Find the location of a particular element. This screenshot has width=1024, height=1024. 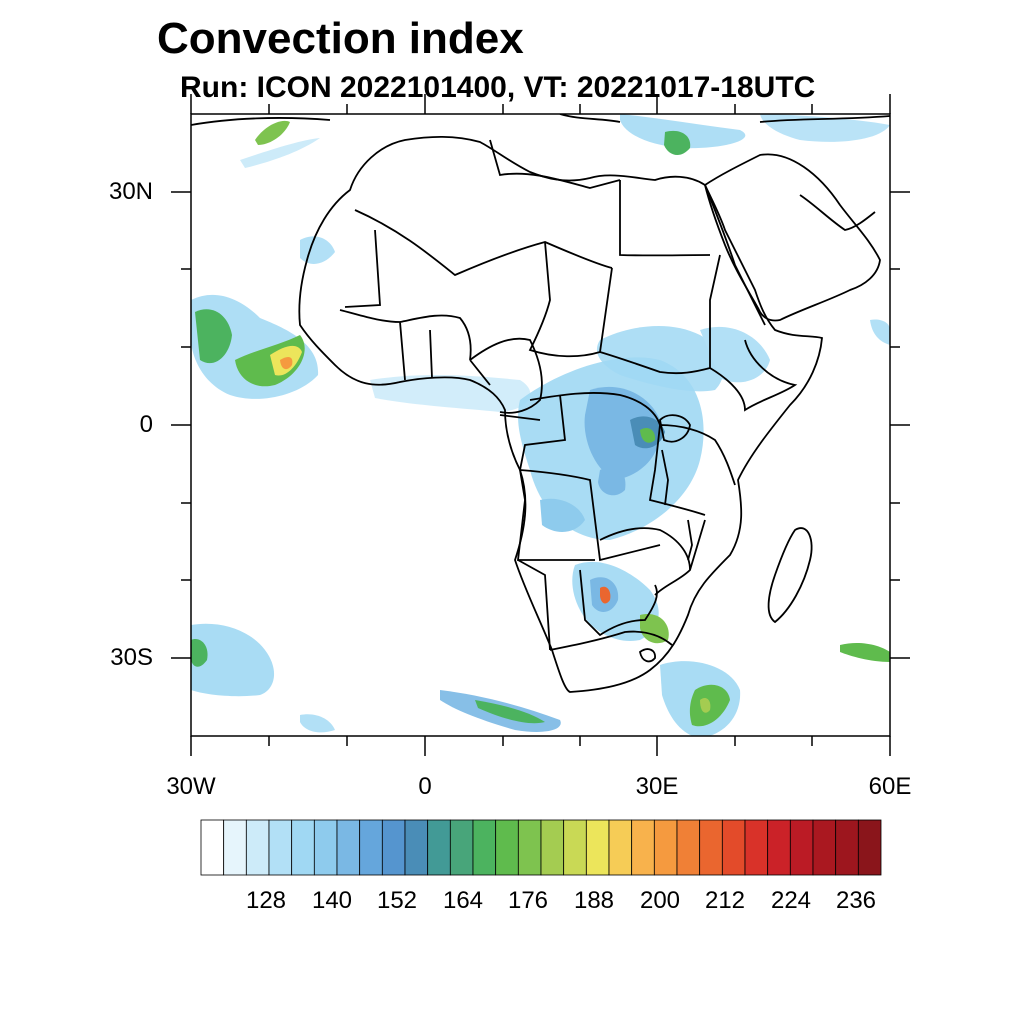

red-sea-coast is located at coordinates (735, 255).